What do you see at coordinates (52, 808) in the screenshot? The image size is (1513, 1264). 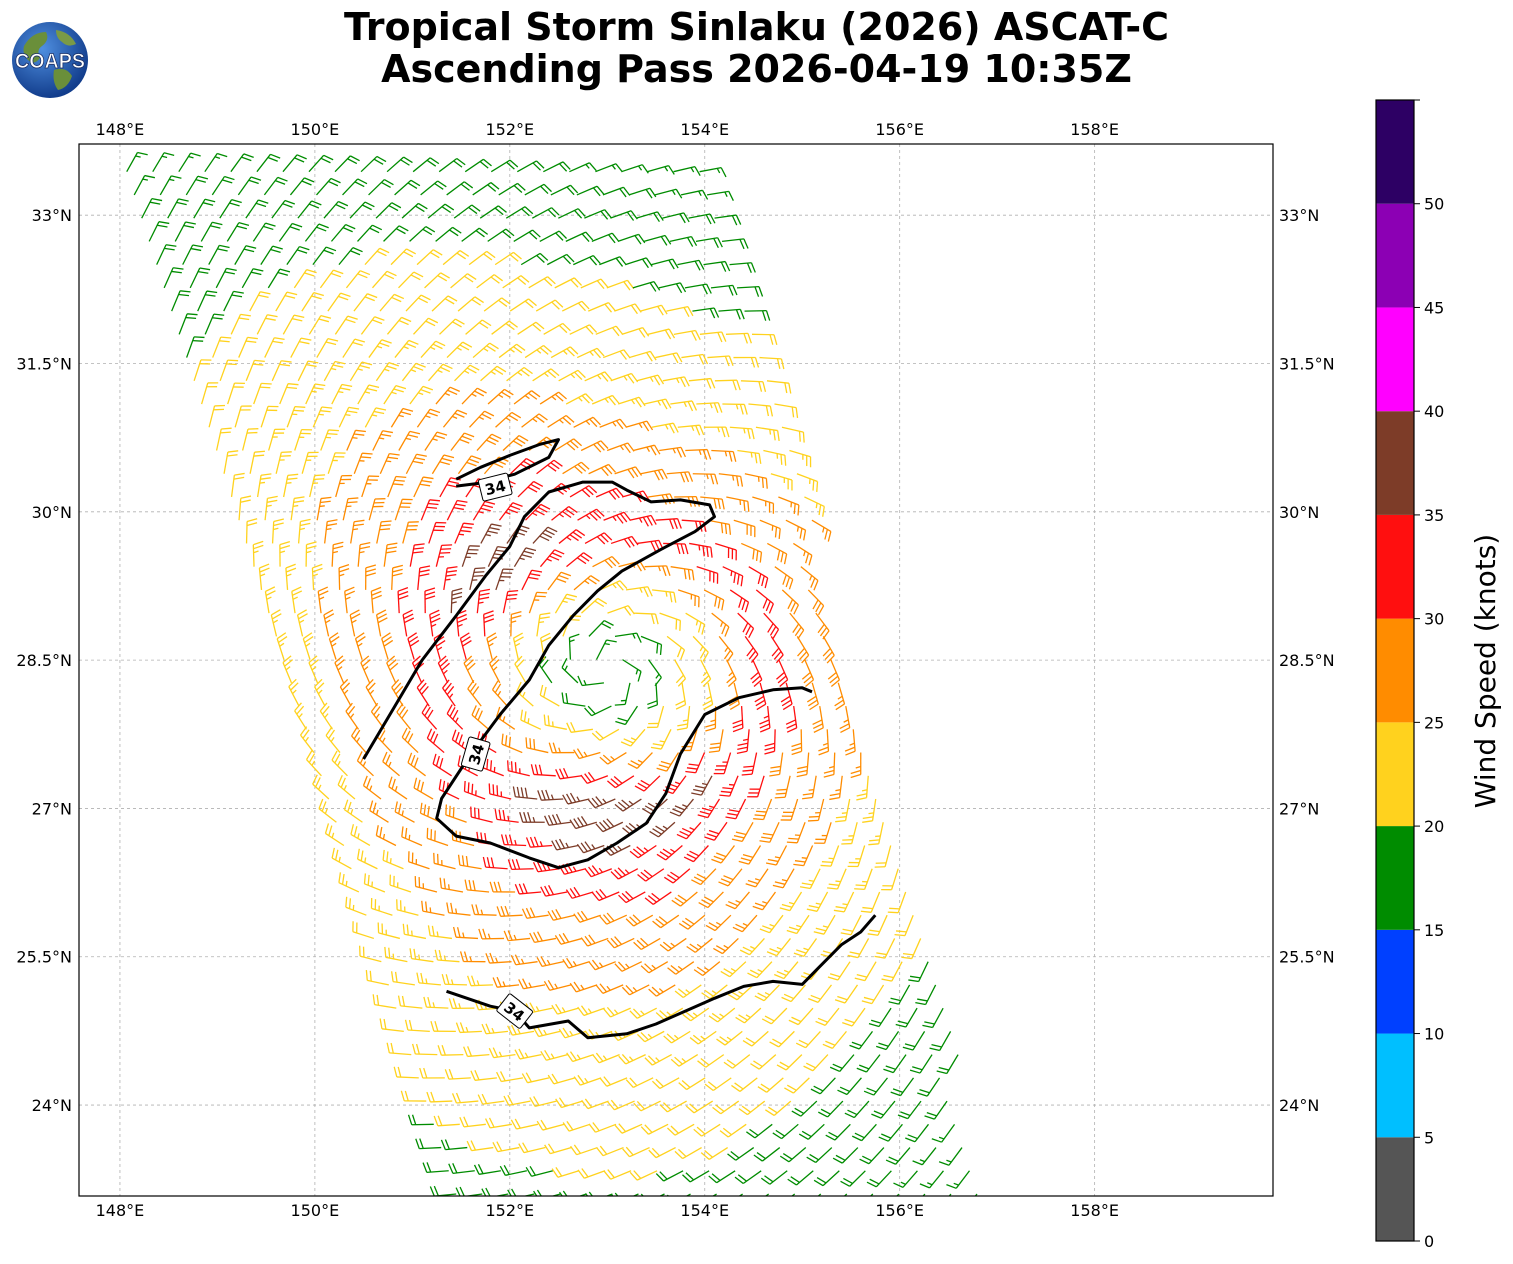 I see `y-tick-label-left: 27°N` at bounding box center [52, 808].